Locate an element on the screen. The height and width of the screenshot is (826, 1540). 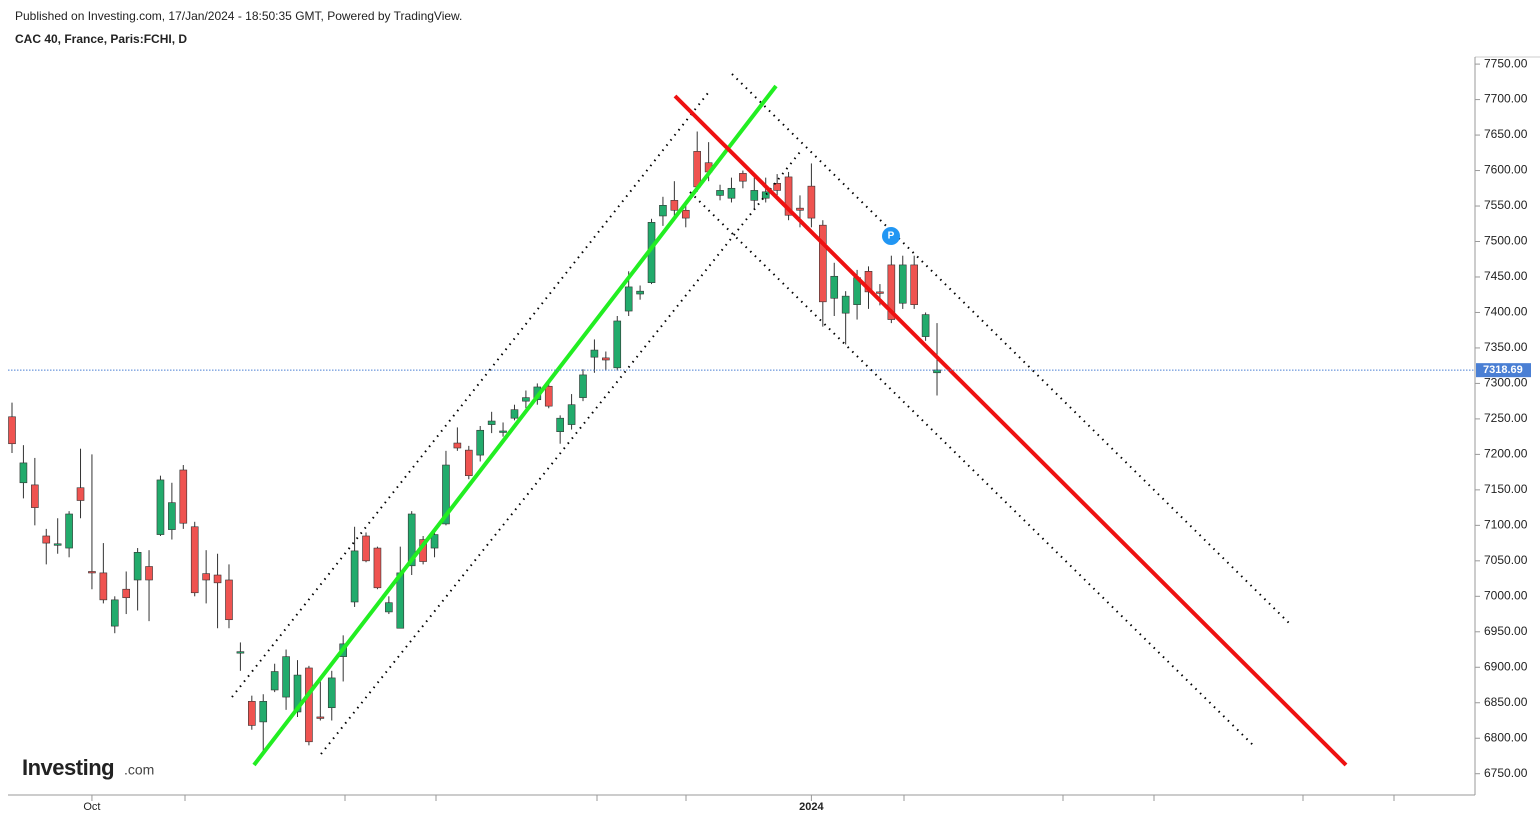
y-tick-label: 7050.00 is located at coordinates (1506, 560).